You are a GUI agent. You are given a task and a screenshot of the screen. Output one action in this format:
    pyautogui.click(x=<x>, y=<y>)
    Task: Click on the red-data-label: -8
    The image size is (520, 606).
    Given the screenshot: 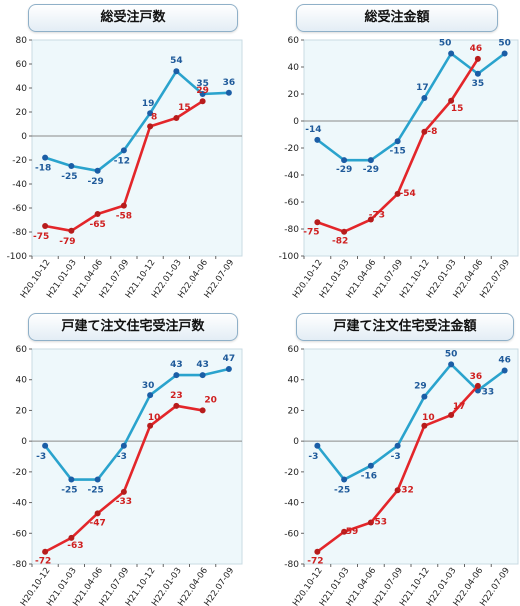 What is the action you would take?
    pyautogui.click(x=432, y=132)
    